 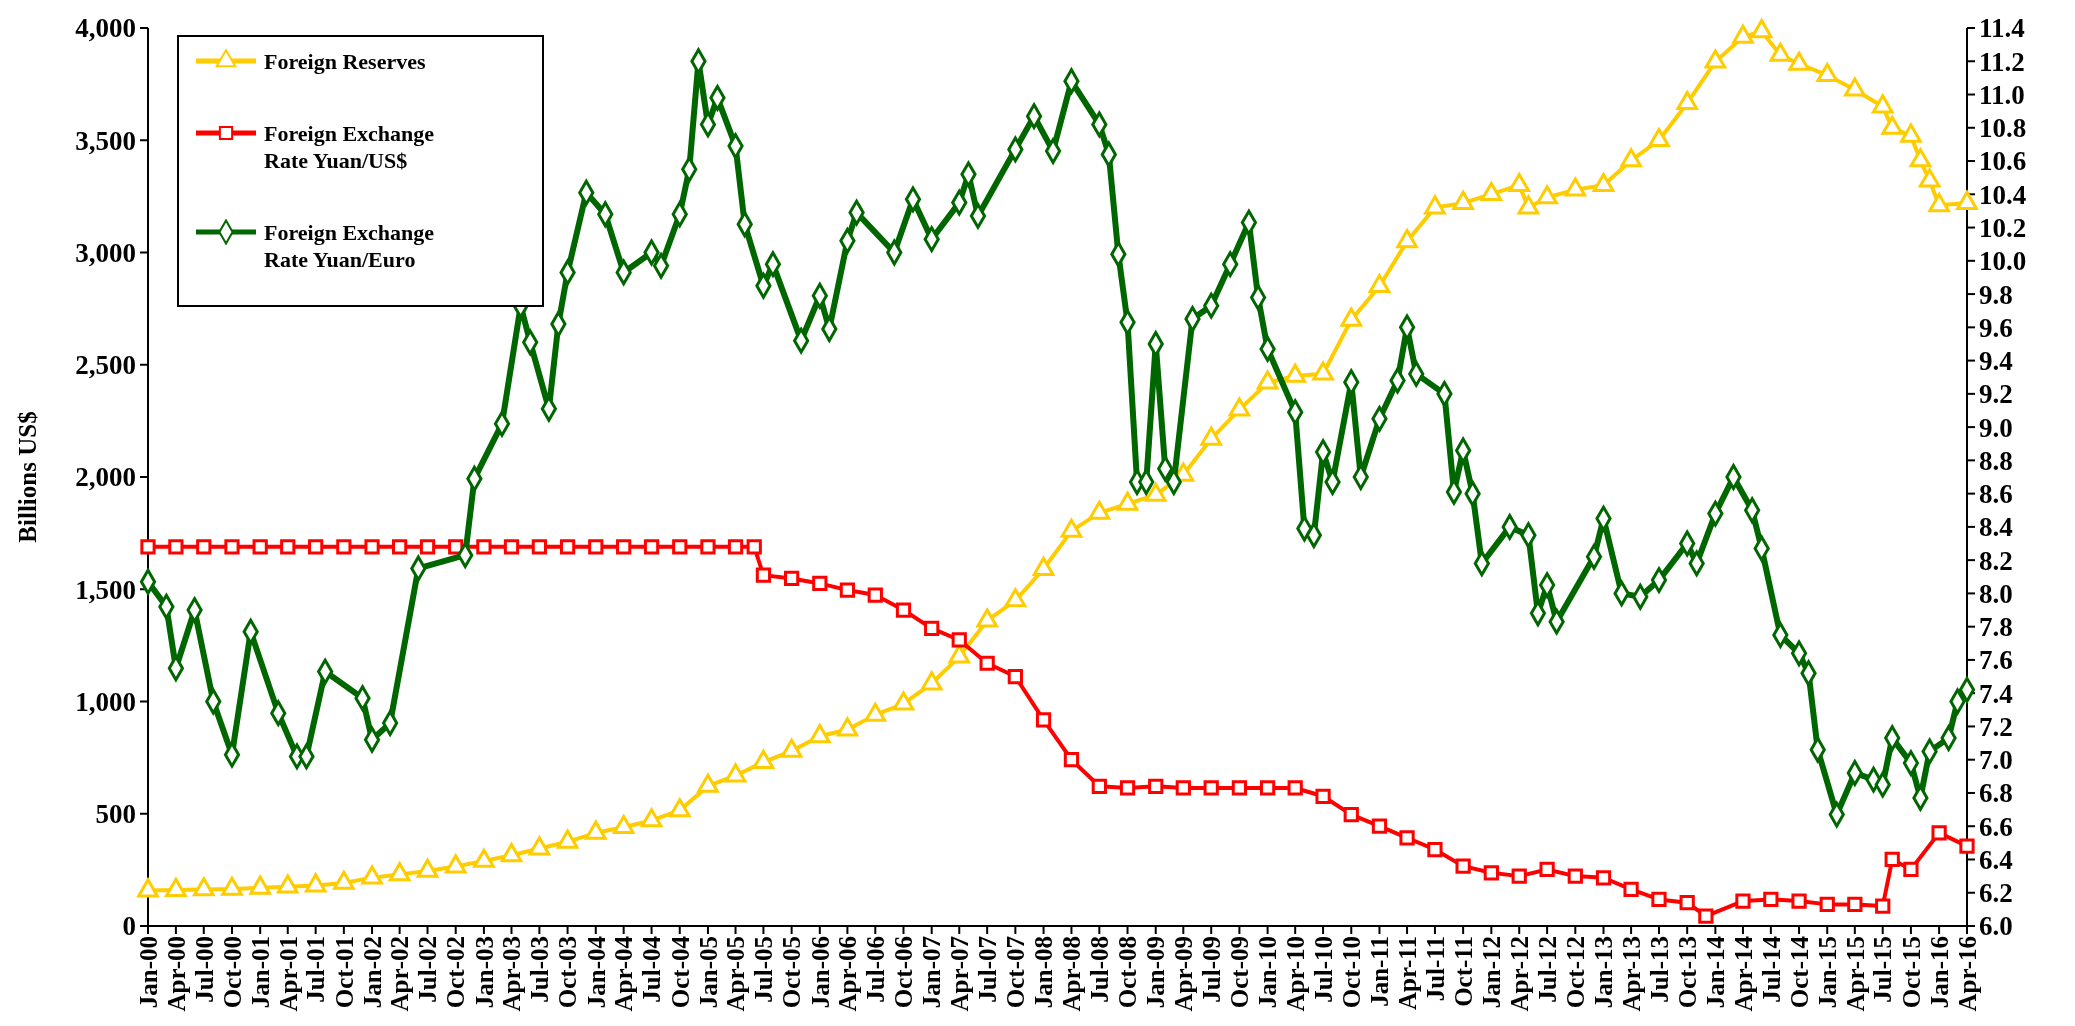 I want to click on legend-label: Foreign Exchange Rate Yuan/US$, so click(x=349, y=146).